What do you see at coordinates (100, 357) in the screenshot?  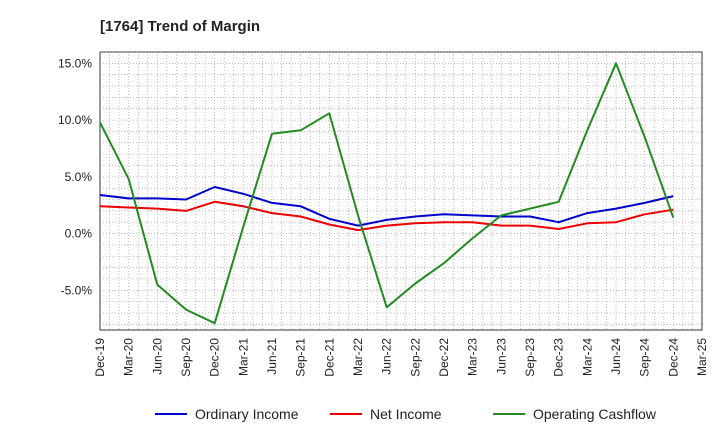 I see `x-tick-label: Dec-19` at bounding box center [100, 357].